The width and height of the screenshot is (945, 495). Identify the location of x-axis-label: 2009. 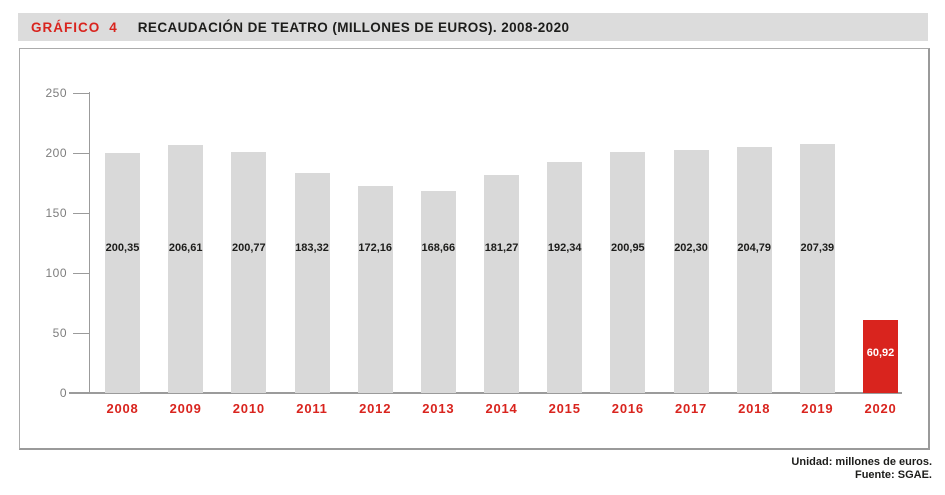
(185, 408).